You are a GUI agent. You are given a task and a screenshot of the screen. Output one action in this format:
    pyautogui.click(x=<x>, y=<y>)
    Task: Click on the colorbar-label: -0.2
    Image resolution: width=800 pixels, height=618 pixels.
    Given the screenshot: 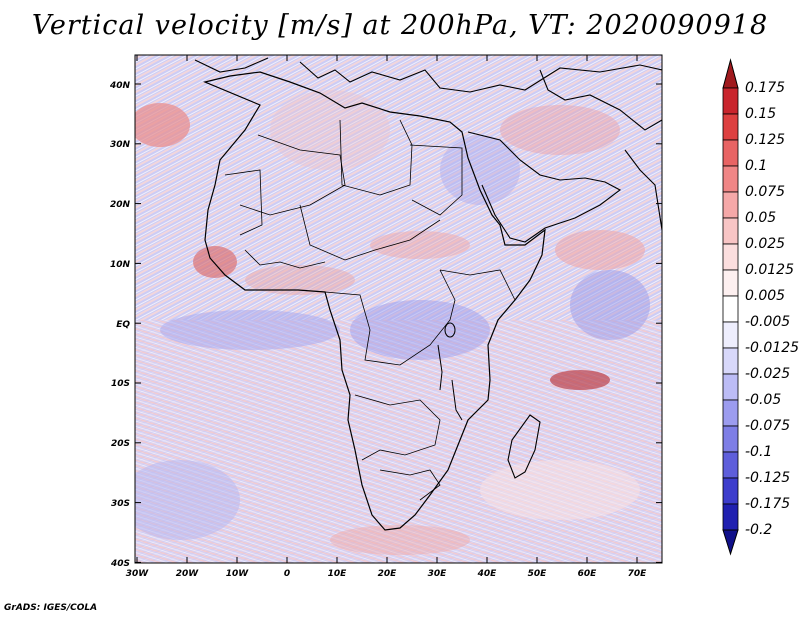 What is the action you would take?
    pyautogui.click(x=758, y=530)
    